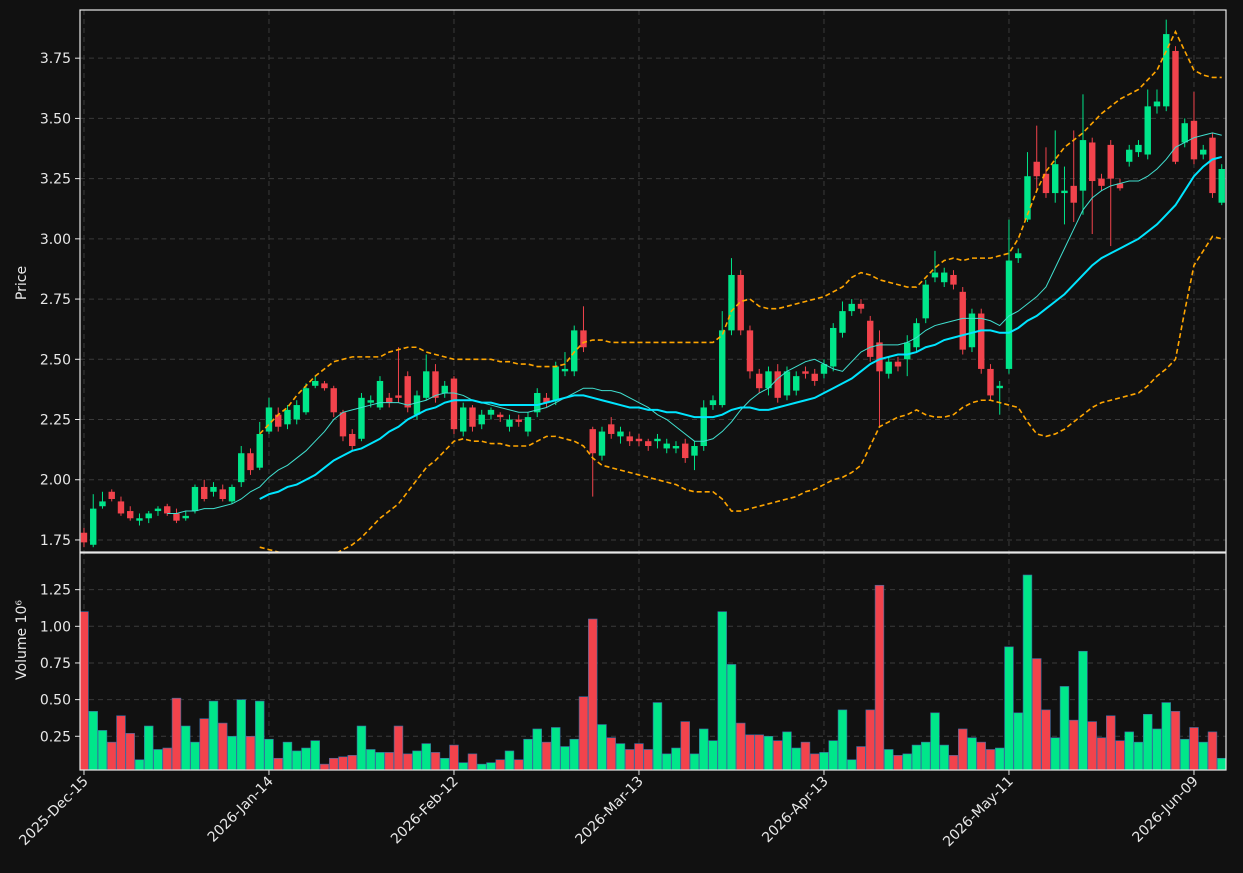  What do you see at coordinates (55, 737) in the screenshot?
I see `y-tick-label: 0.25` at bounding box center [55, 737].